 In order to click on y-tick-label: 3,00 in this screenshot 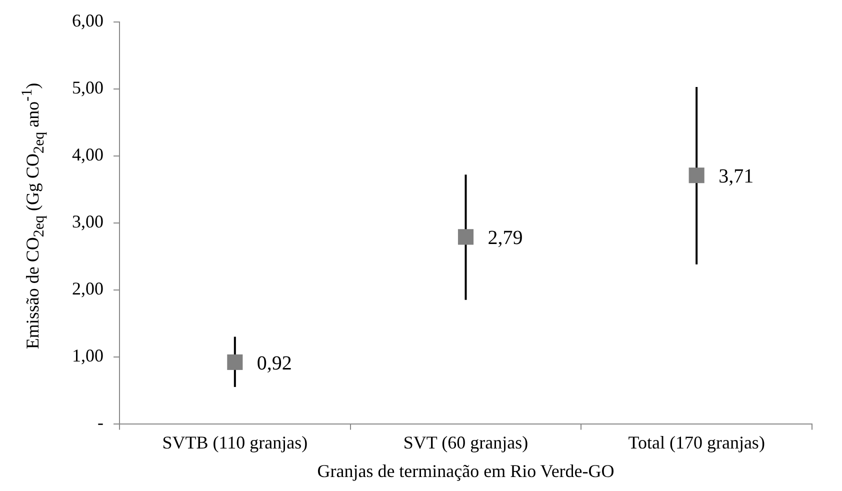, I will do `click(88, 222)`.